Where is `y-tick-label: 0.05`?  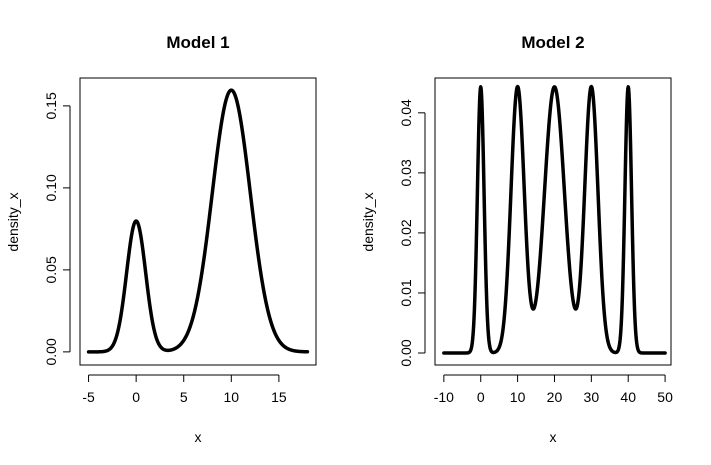 y-tick-label: 0.05 is located at coordinates (51, 269).